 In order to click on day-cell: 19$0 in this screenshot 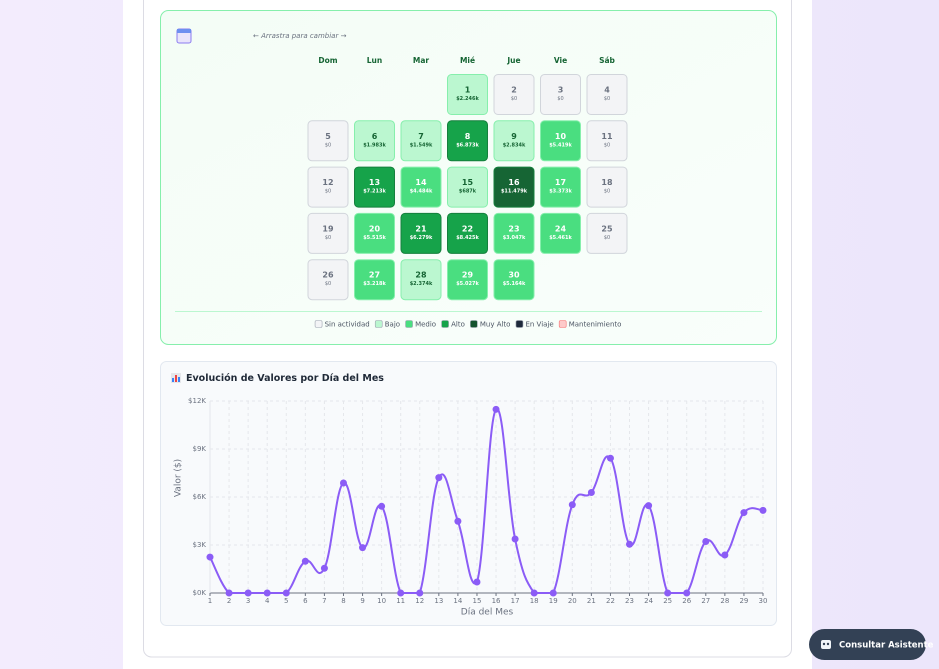, I will do `click(328, 233)`.